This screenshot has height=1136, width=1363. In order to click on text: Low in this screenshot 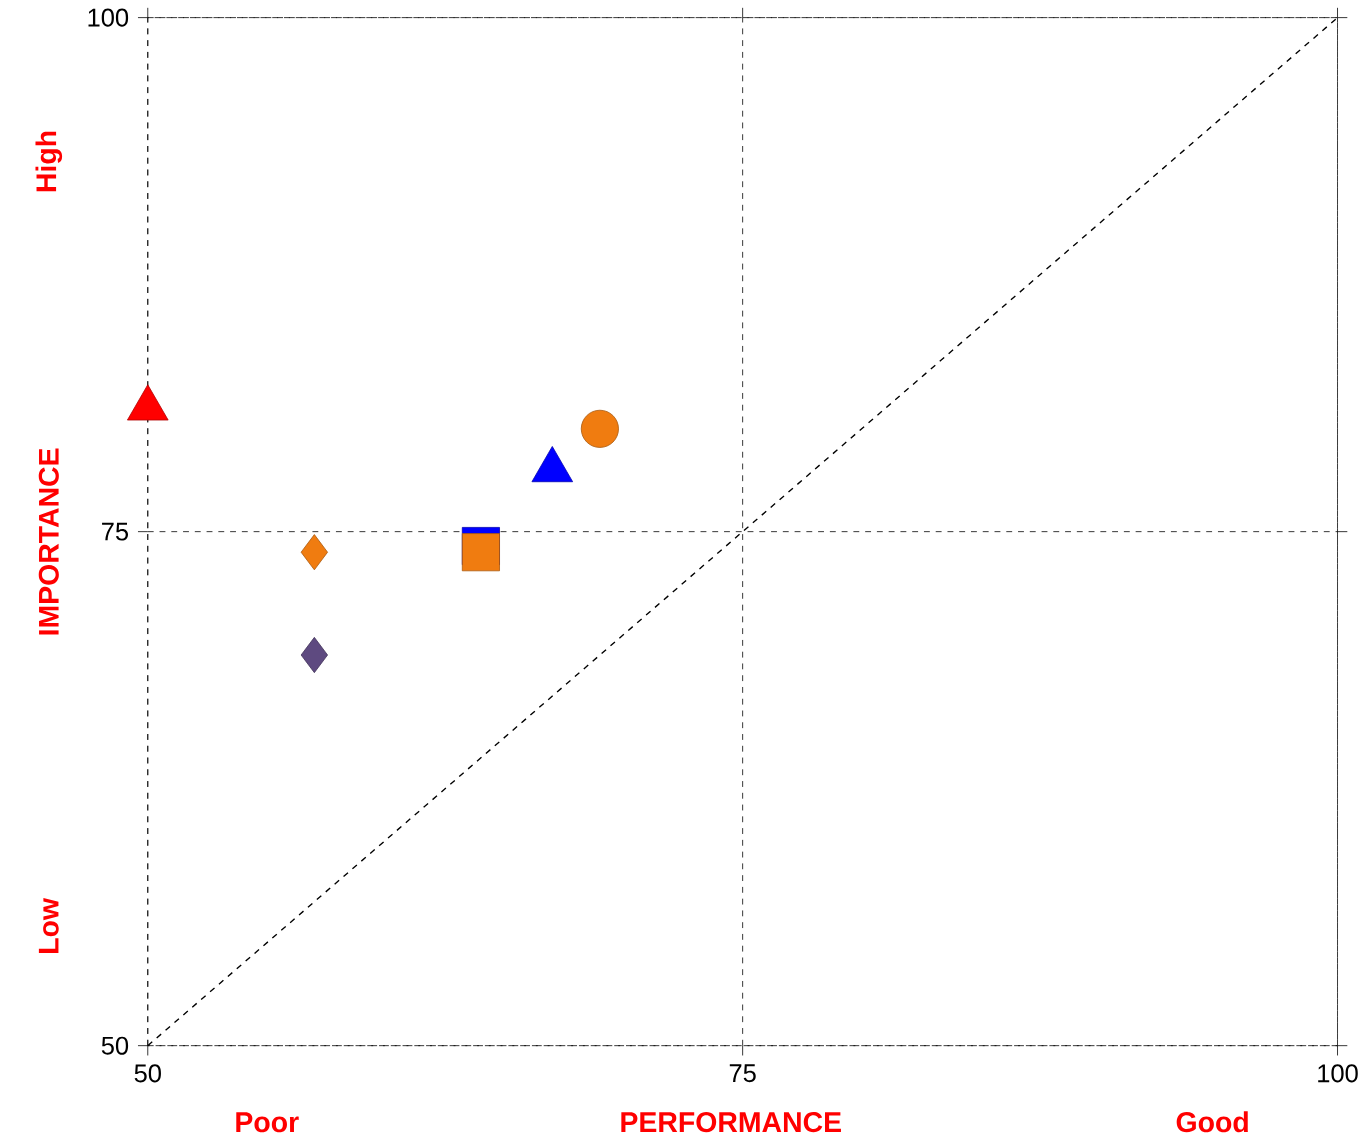, I will do `click(48, 925)`.